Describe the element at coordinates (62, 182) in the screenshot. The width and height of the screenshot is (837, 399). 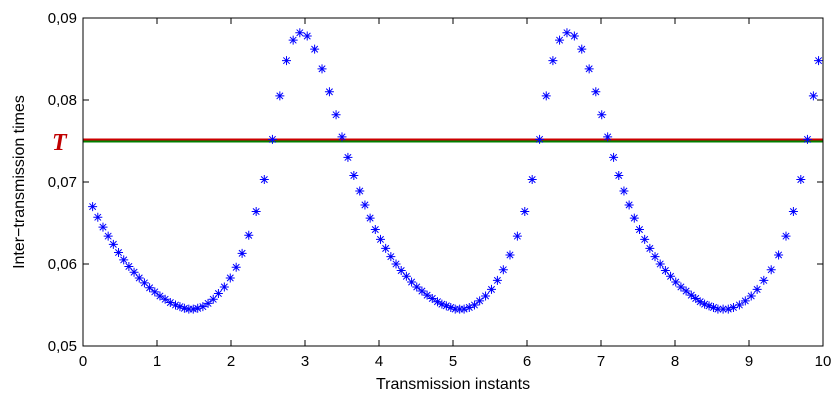
I see `y-tick-label: 0,07` at that location.